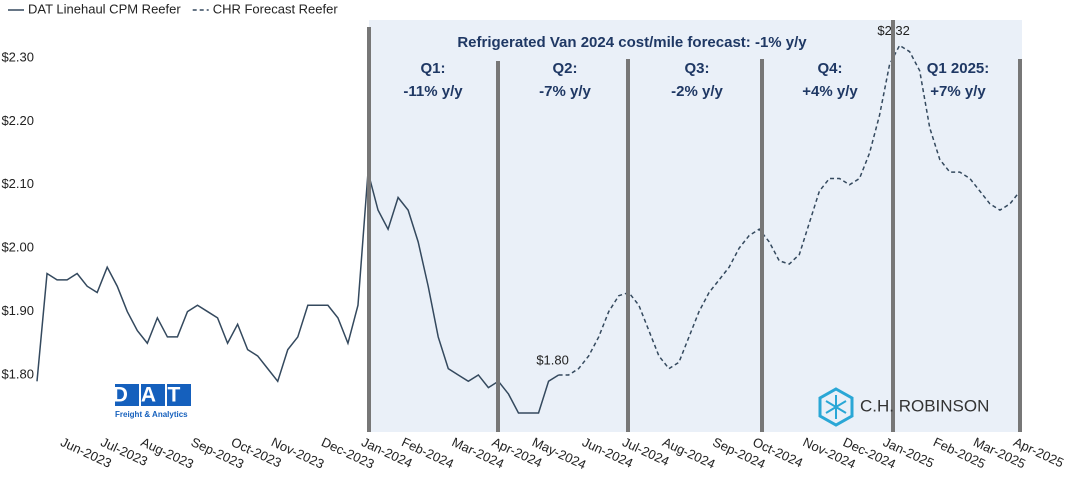 Image resolution: width=1079 pixels, height=483 pixels. Describe the element at coordinates (565, 91) in the screenshot. I see `annotation: -7% y/y` at that location.